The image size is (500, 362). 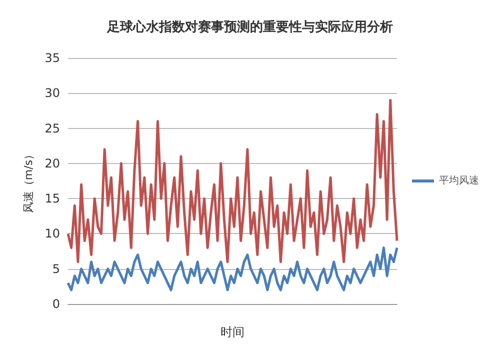 What do you see at coordinates (52, 128) in the screenshot?
I see `y-tick-label: 25` at bounding box center [52, 128].